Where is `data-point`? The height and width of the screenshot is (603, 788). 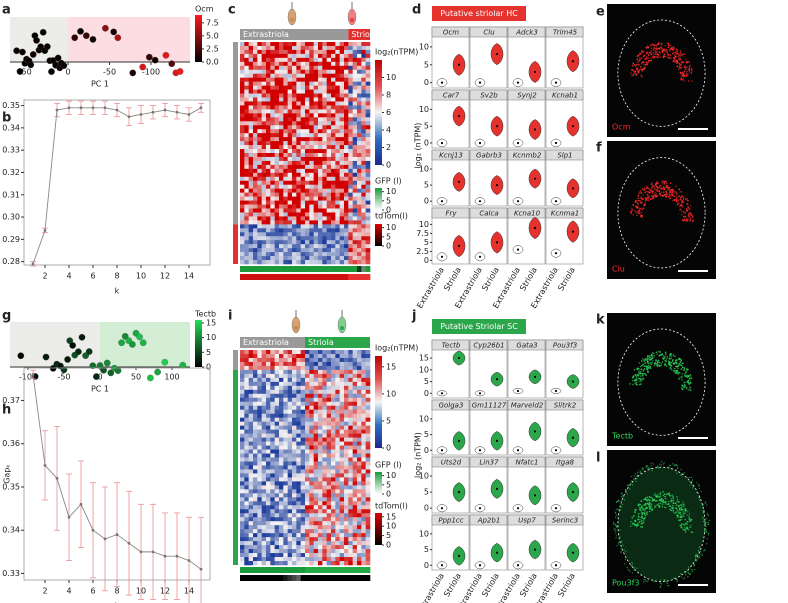
data-point is located at coordinates (31, 65).